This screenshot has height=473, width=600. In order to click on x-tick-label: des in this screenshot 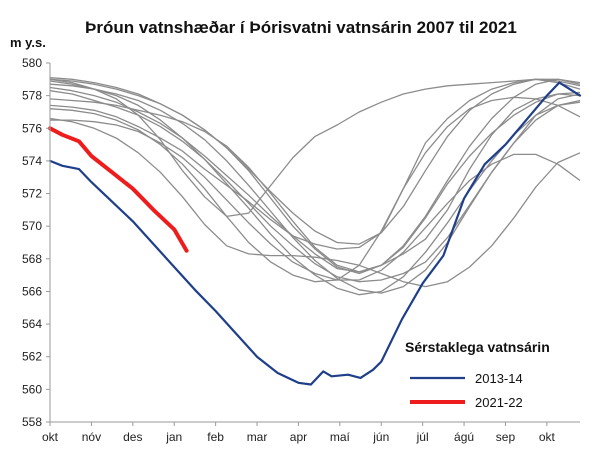, I will do `click(132, 437)`.